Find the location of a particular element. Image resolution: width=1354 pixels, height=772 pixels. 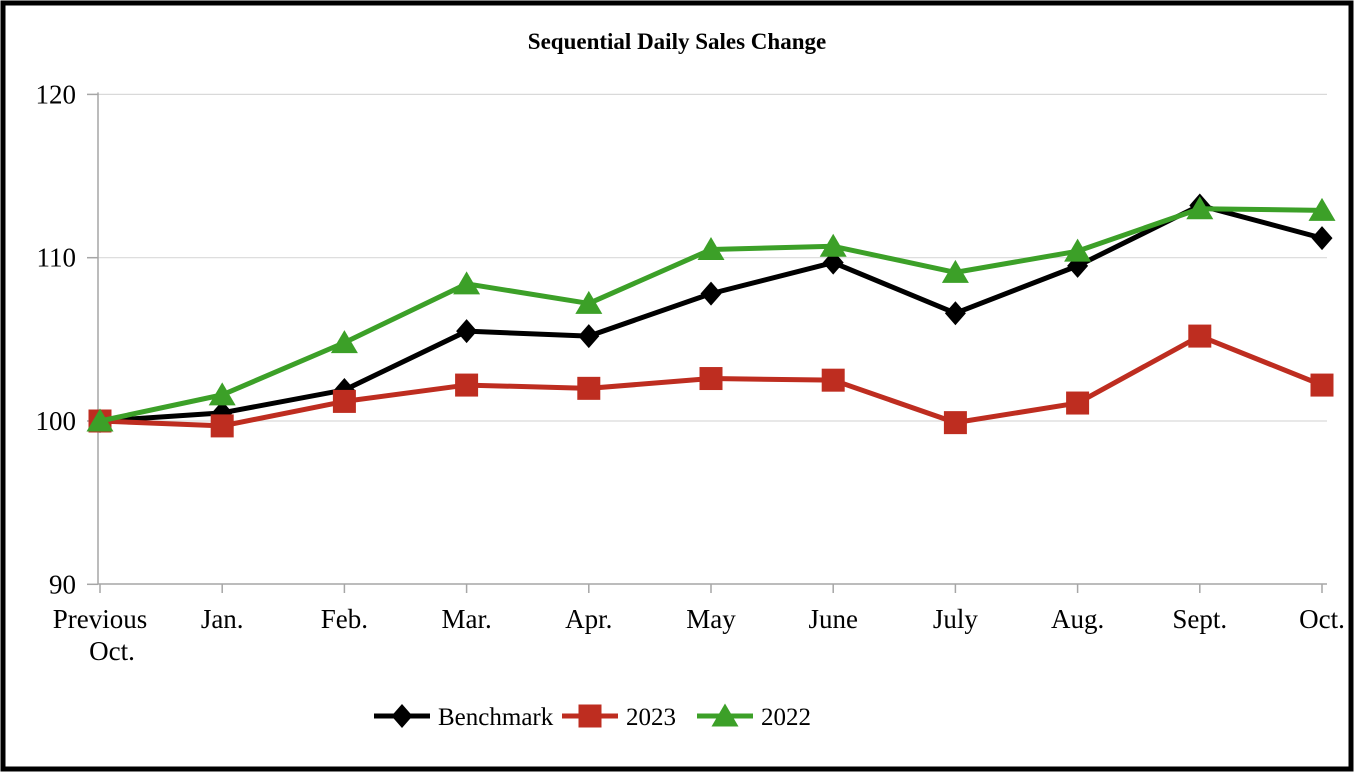

legend-diamond-icon is located at coordinates (402, 716).